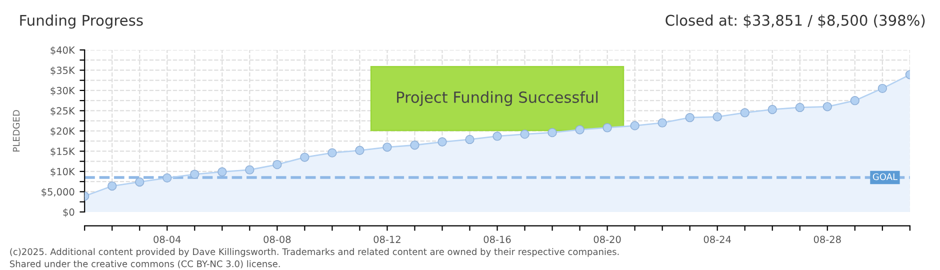 This screenshot has width=940, height=270. Describe the element at coordinates (497, 240) in the screenshot. I see `x-tick-label: 08-16` at that location.